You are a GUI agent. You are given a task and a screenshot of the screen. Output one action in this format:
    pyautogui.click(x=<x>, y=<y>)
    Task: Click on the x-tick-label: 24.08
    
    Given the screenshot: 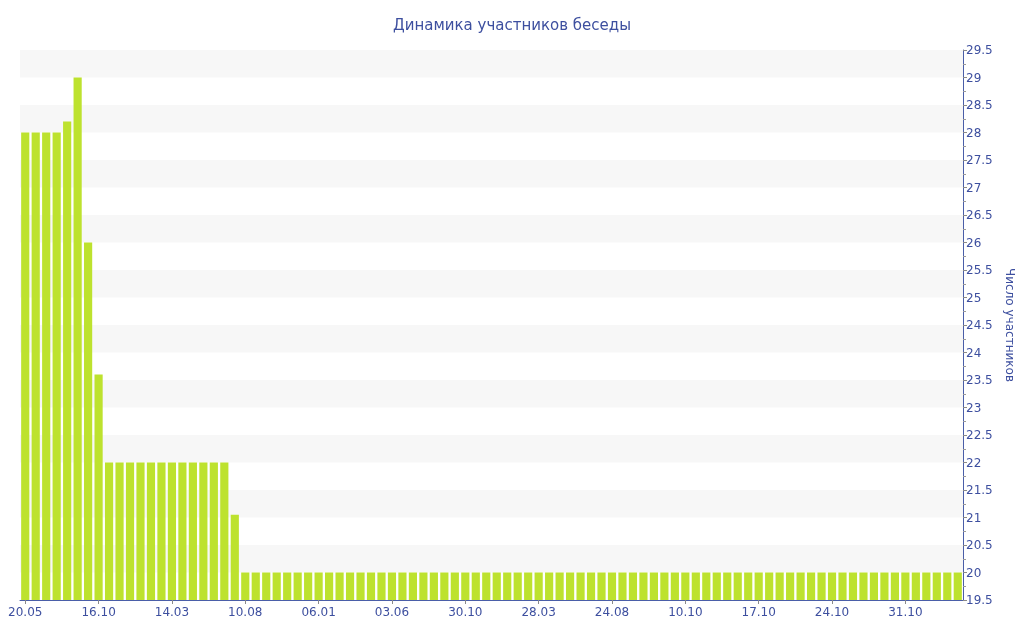 What is the action you would take?
    pyautogui.click(x=612, y=612)
    